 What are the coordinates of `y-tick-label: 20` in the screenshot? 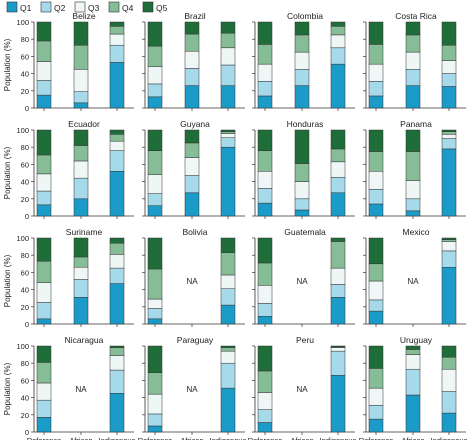 It's located at (25, 199).